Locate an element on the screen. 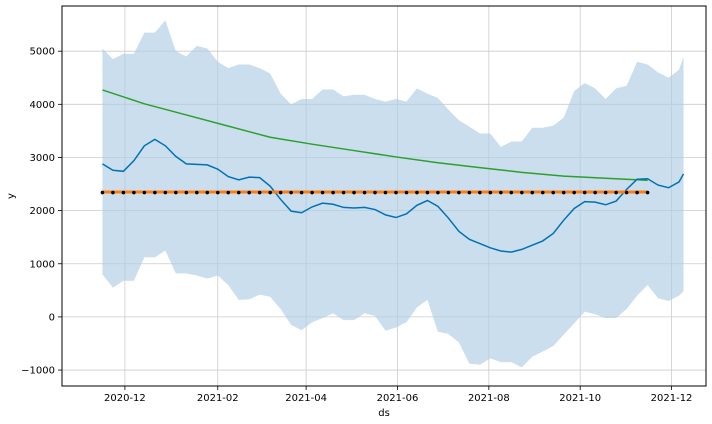  y-axis-ticks: −1000 0 1000 2000 3000 4000 5000 is located at coordinates (41, 212).